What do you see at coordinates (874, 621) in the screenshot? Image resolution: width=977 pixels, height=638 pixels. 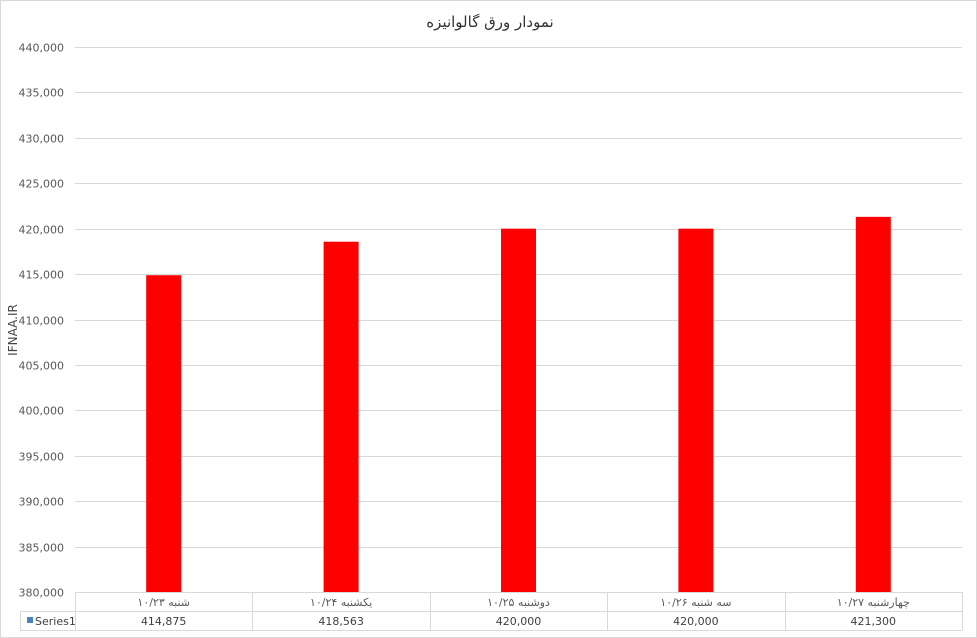 I see `data-label: 421,300` at bounding box center [874, 621].